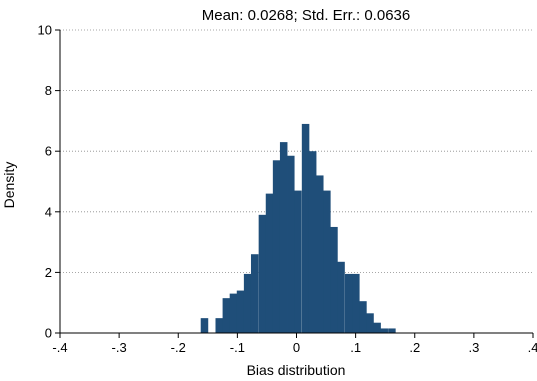 Image resolution: width=537 pixels, height=381 pixels. I want to click on y-tick-label: 2, so click(48, 272).